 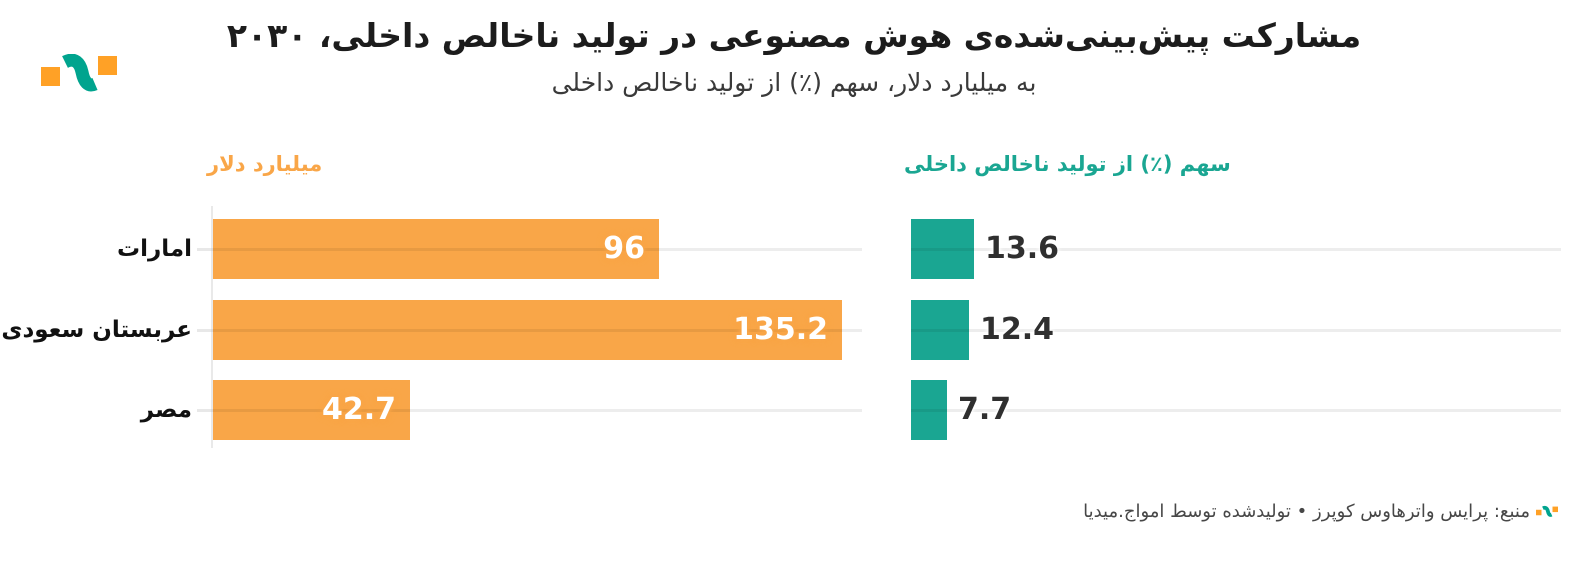 I want to click on category-label: مصر, so click(x=166, y=410).